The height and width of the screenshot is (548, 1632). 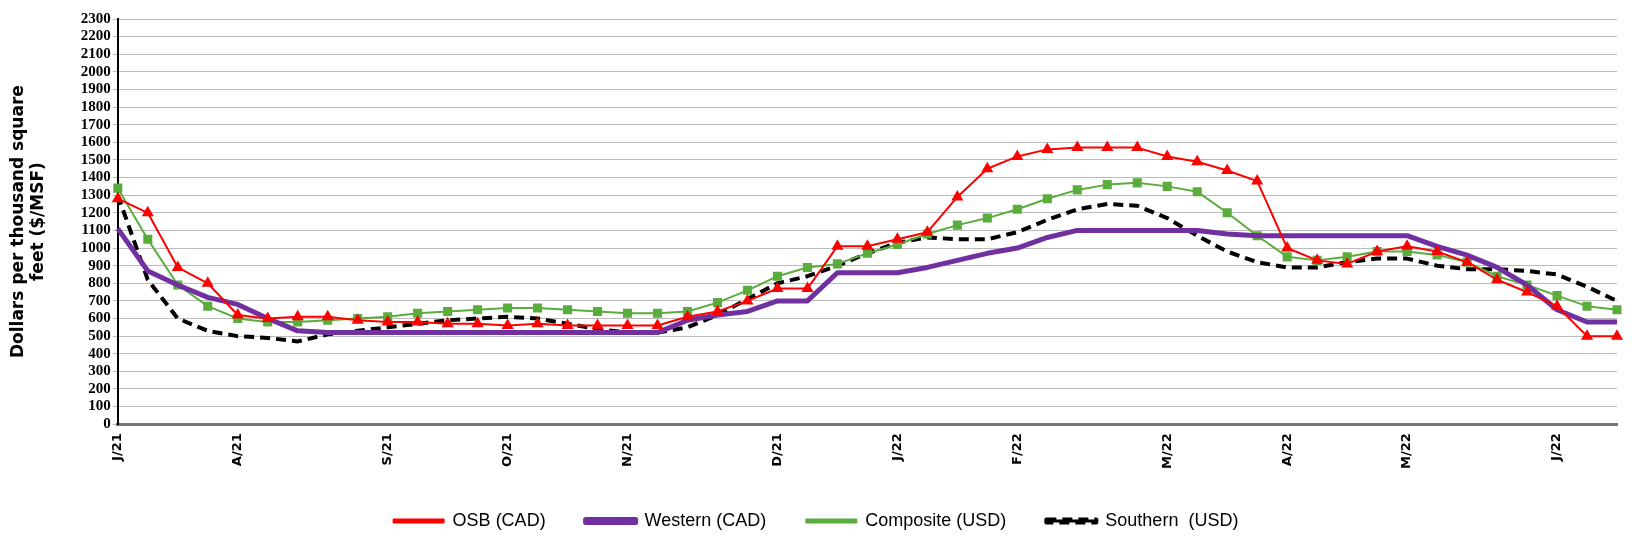 What do you see at coordinates (95, 211) in the screenshot?
I see `y-tick-label: 1200` at bounding box center [95, 211].